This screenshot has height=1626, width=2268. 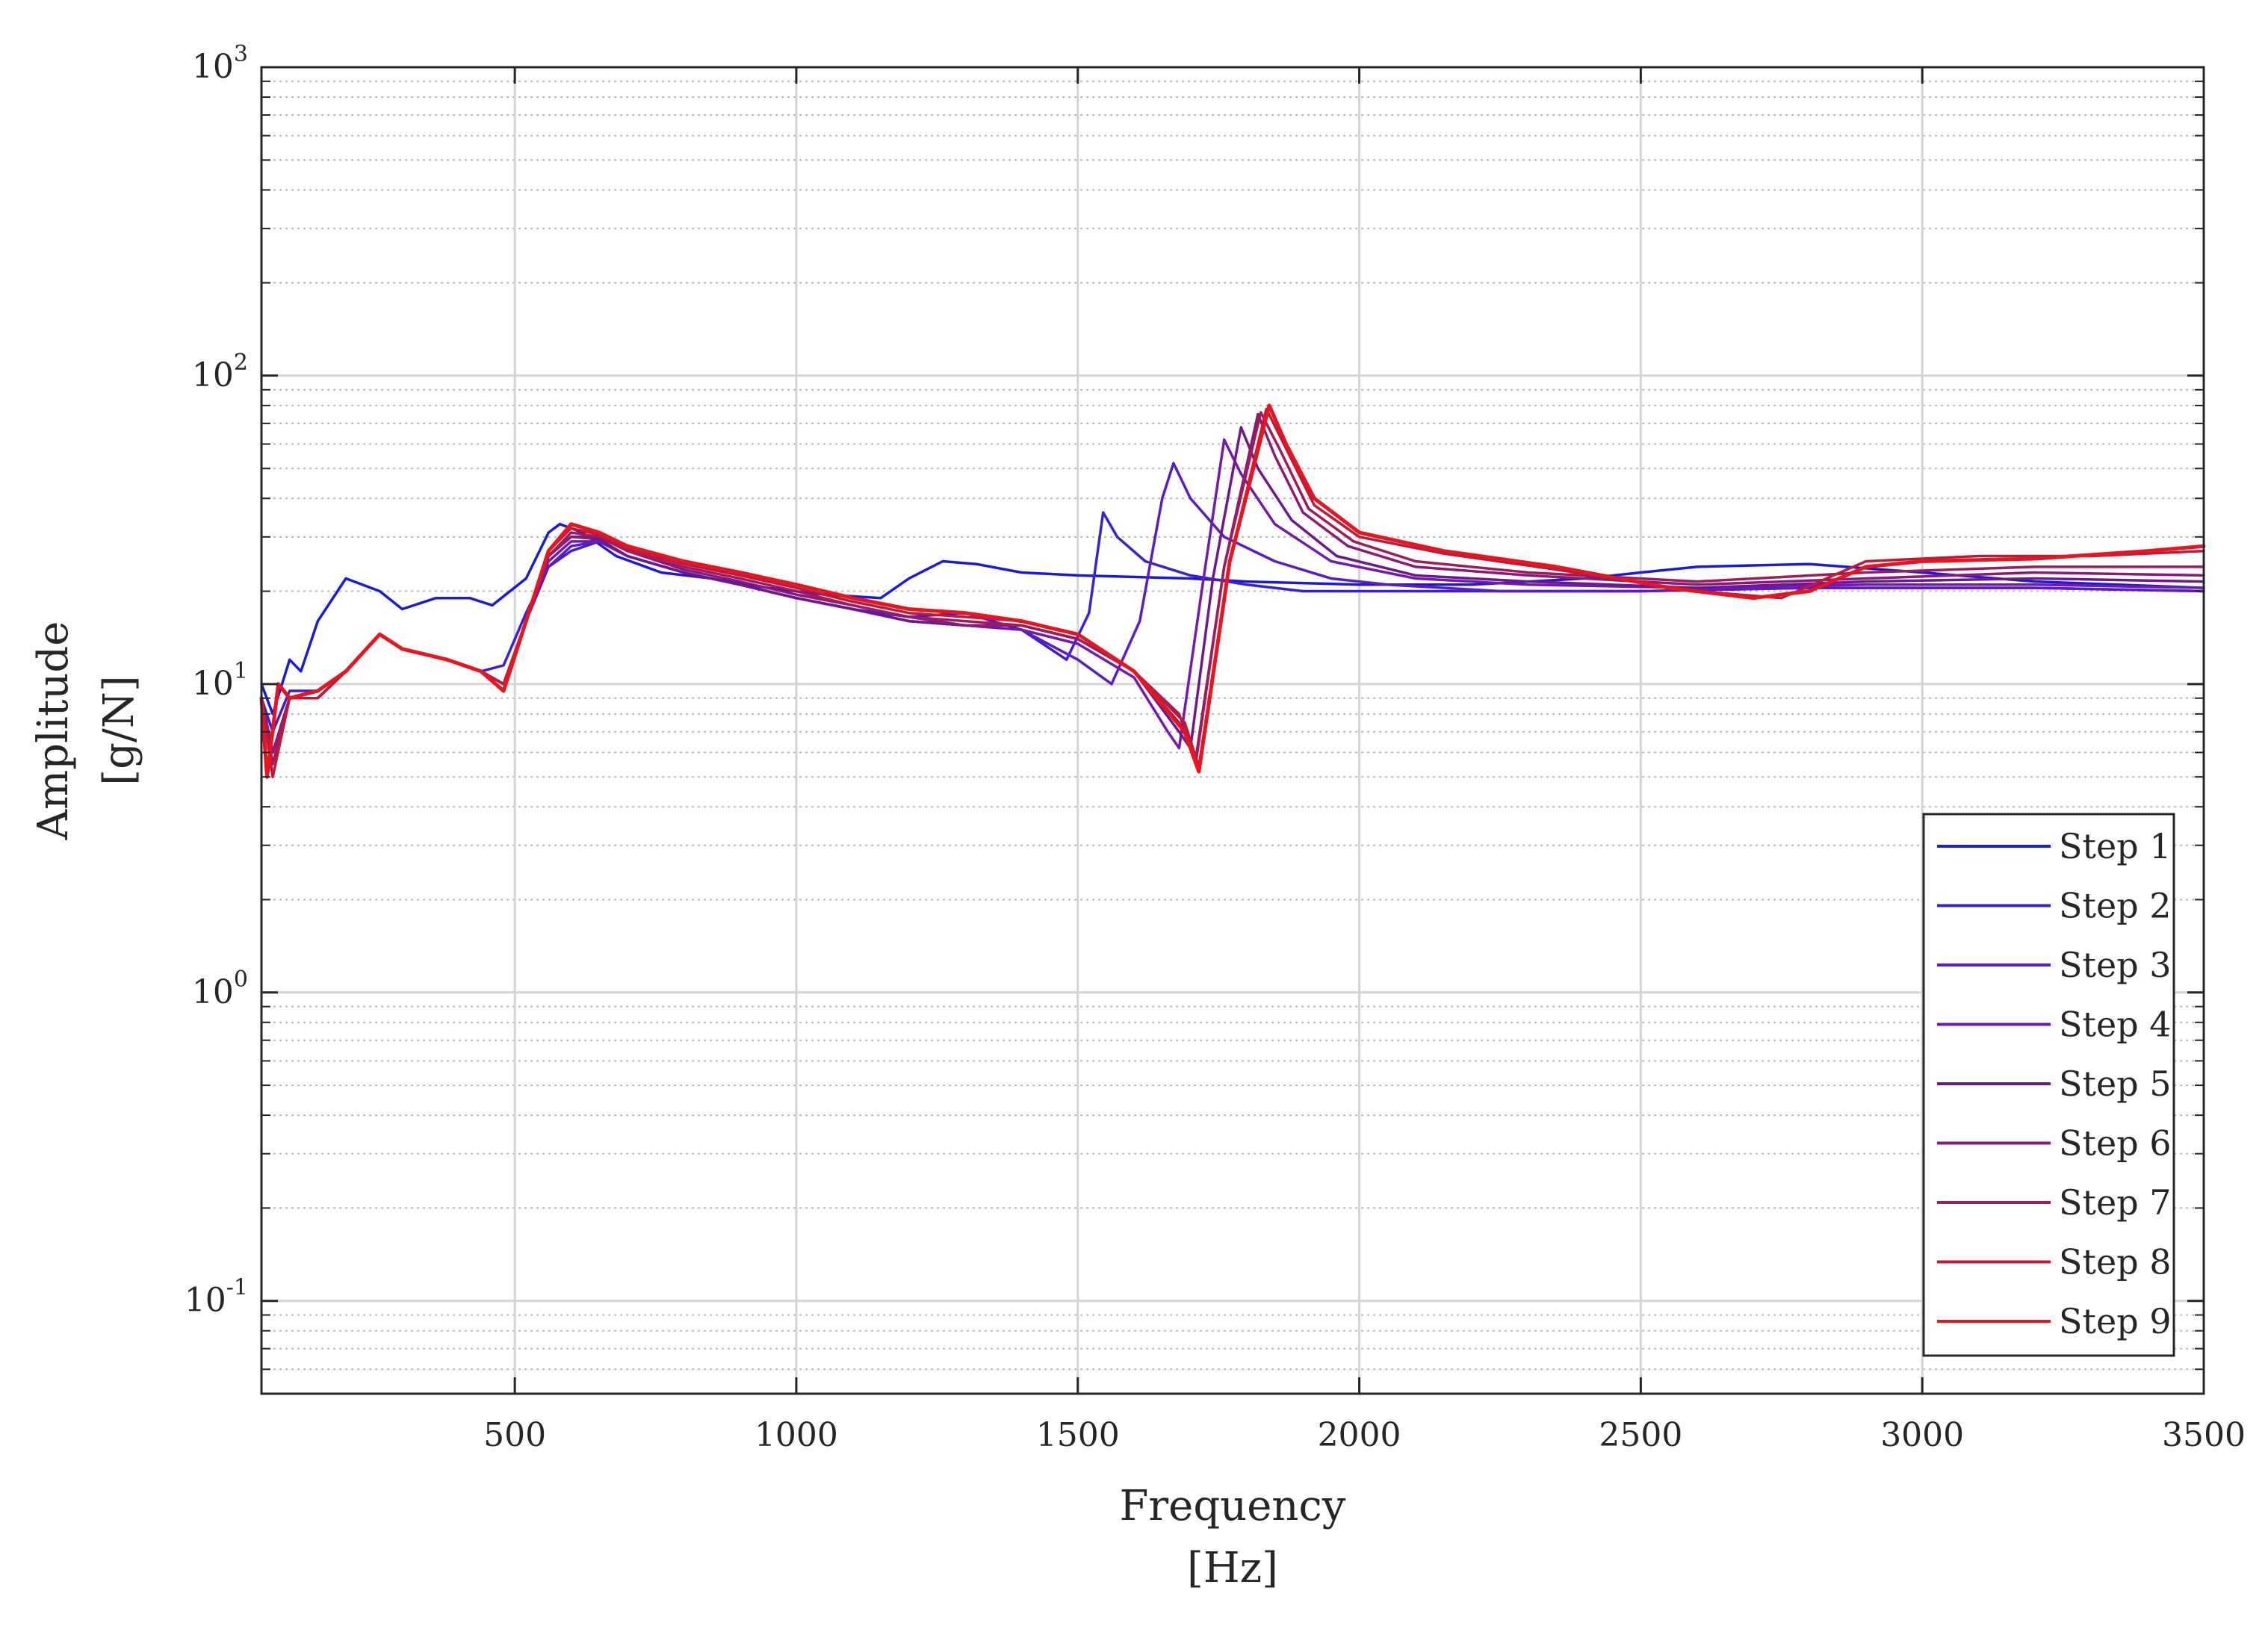 What do you see at coordinates (119, 730) in the screenshot?
I see `y-axis-unit: [g/N]` at bounding box center [119, 730].